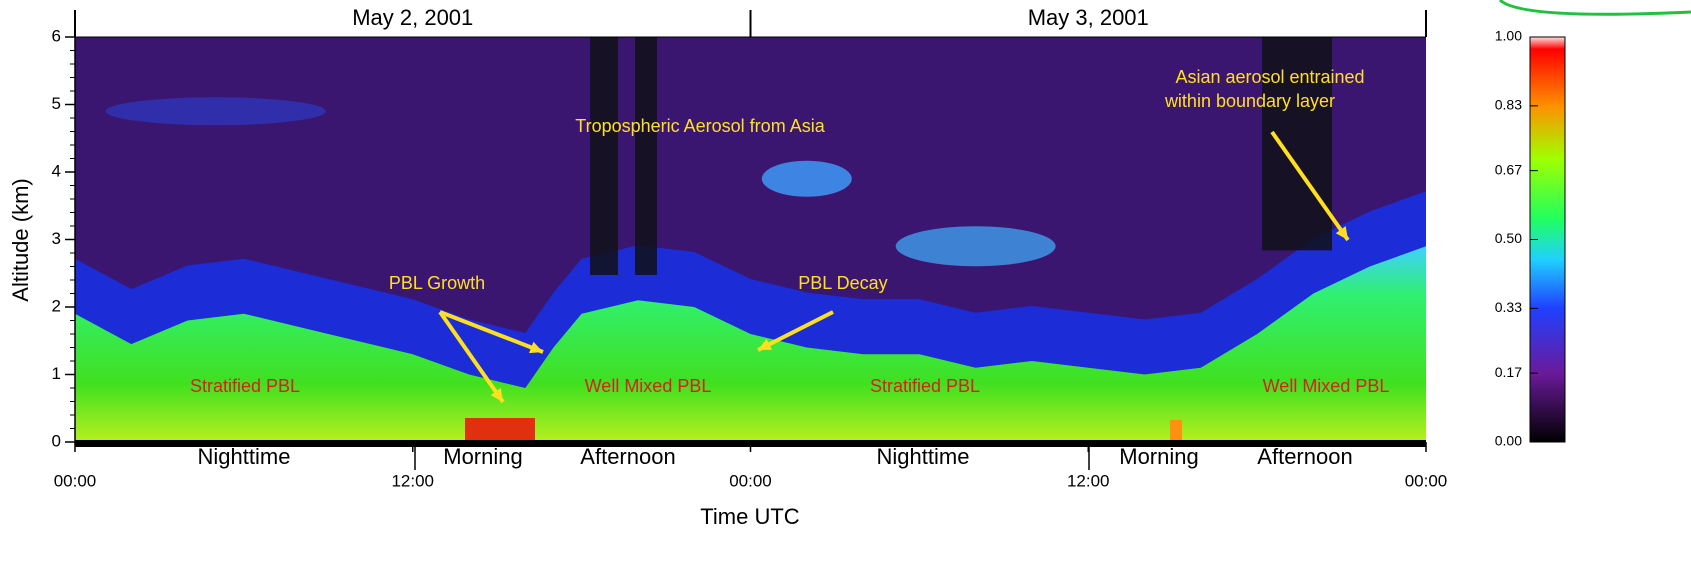 This screenshot has height=570, width=1691. What do you see at coordinates (750, 516) in the screenshot?
I see `x-axis-label: Time UTC` at bounding box center [750, 516].